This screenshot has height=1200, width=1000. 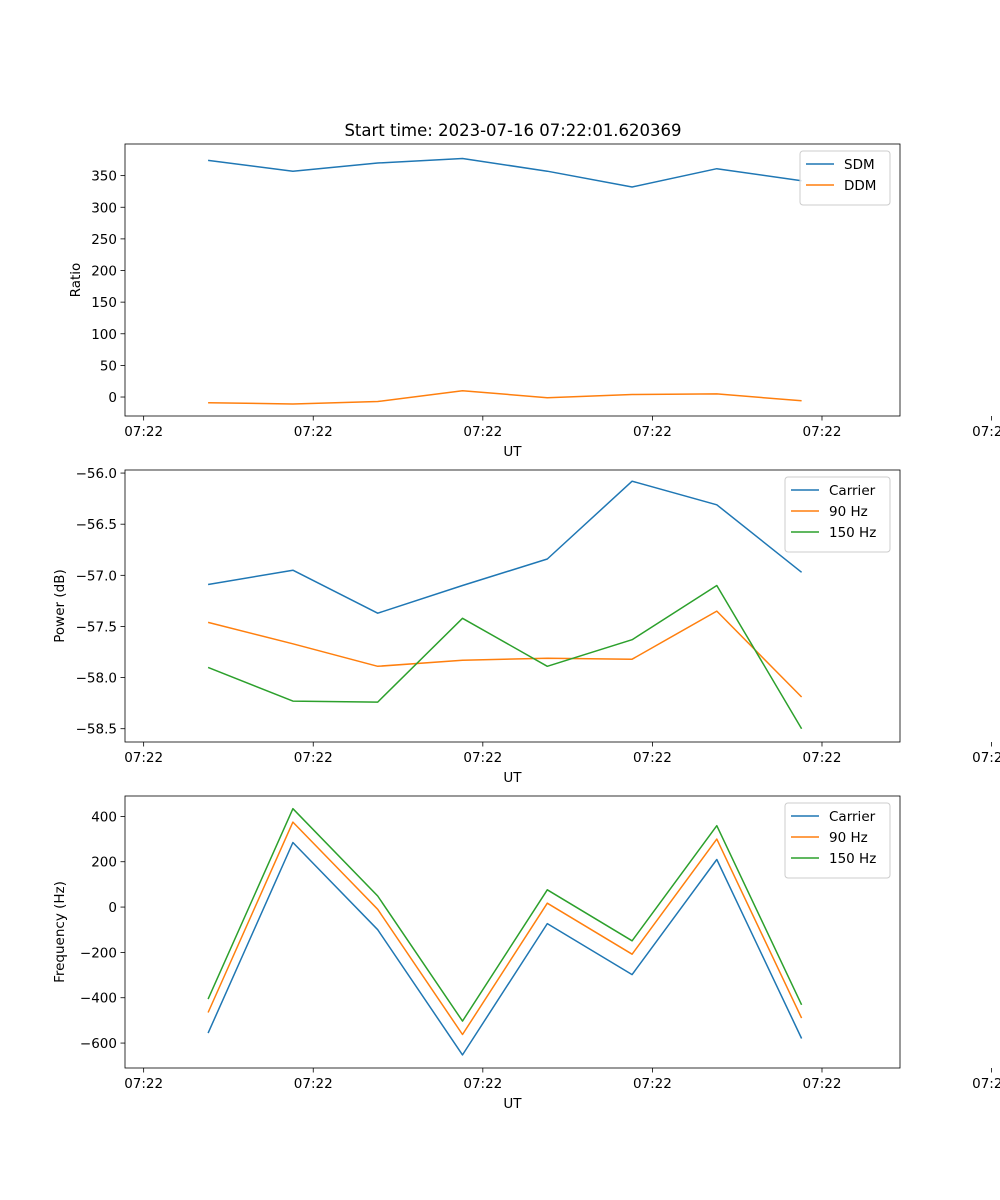 I want to click on y-tick-label: 300, so click(x=104, y=208).